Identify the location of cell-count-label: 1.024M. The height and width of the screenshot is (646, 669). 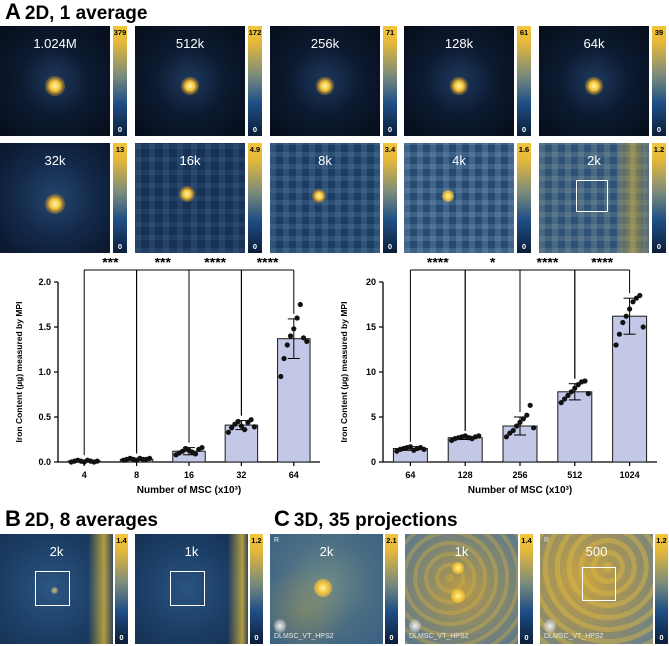
(55, 43).